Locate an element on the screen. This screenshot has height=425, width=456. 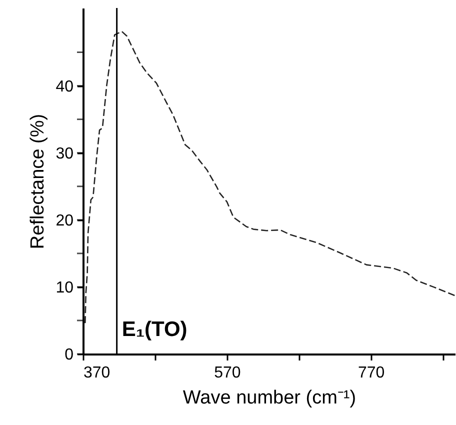
y-axis-title: Reflectance (%) is located at coordinates (38, 182).